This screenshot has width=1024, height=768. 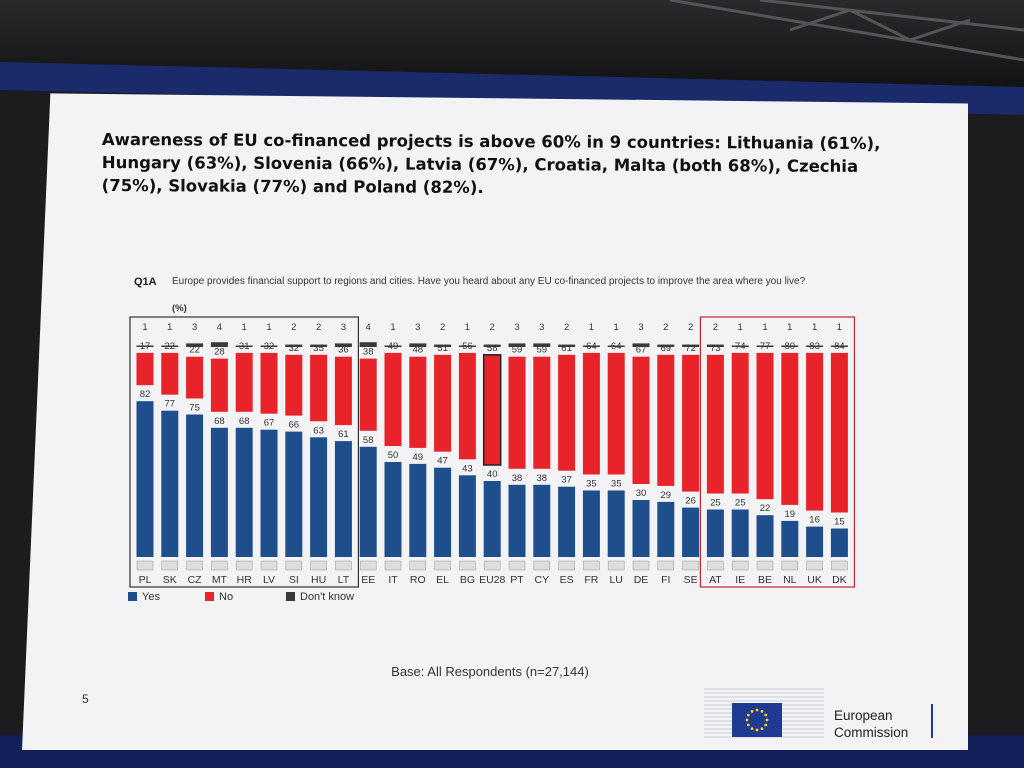 What do you see at coordinates (170, 373) in the screenshot?
I see `bar-no-SK` at bounding box center [170, 373].